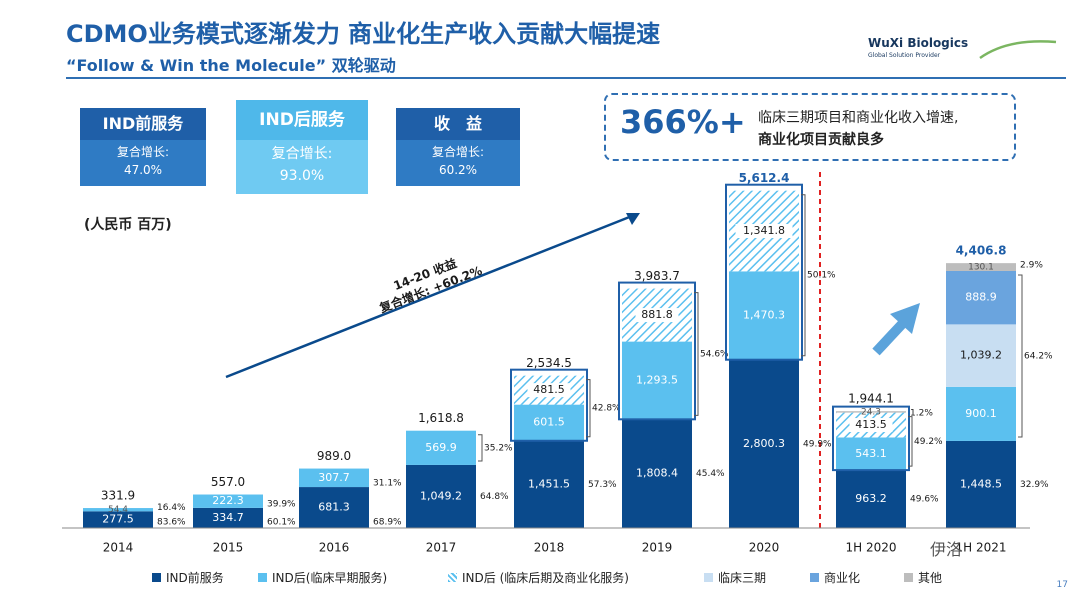 This screenshot has width=1080, height=602. Describe the element at coordinates (918, 43) in the screenshot. I see `logo-name: WuXi Biologics` at that location.